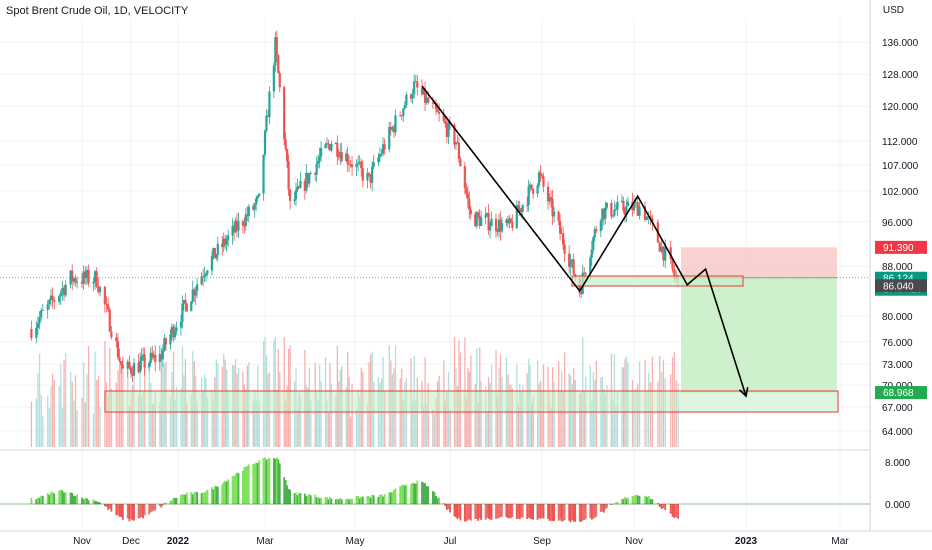  Describe the element at coordinates (450, 541) in the screenshot. I see `time-tick-label: Jul` at that location.